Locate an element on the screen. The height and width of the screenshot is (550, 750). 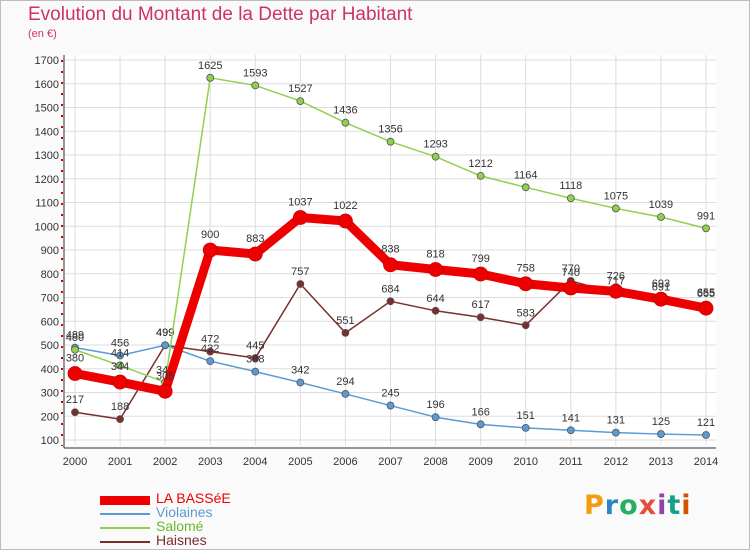
y-tick-label: 200 is located at coordinates (50, 417).